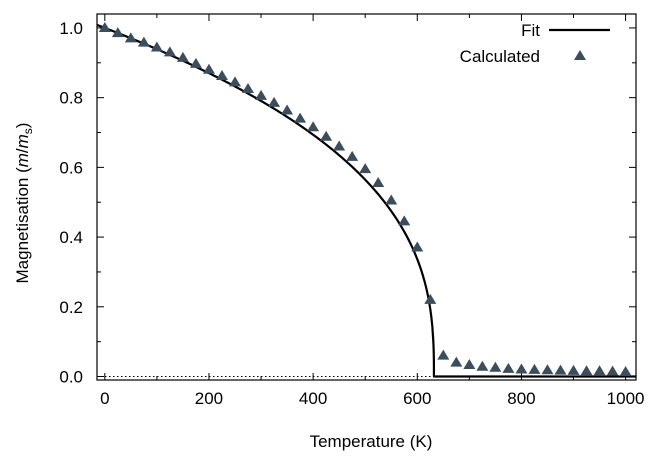 The width and height of the screenshot is (654, 457). What do you see at coordinates (22, 141) in the screenshot?
I see `y-axis-label-ms: m` at bounding box center [22, 141].